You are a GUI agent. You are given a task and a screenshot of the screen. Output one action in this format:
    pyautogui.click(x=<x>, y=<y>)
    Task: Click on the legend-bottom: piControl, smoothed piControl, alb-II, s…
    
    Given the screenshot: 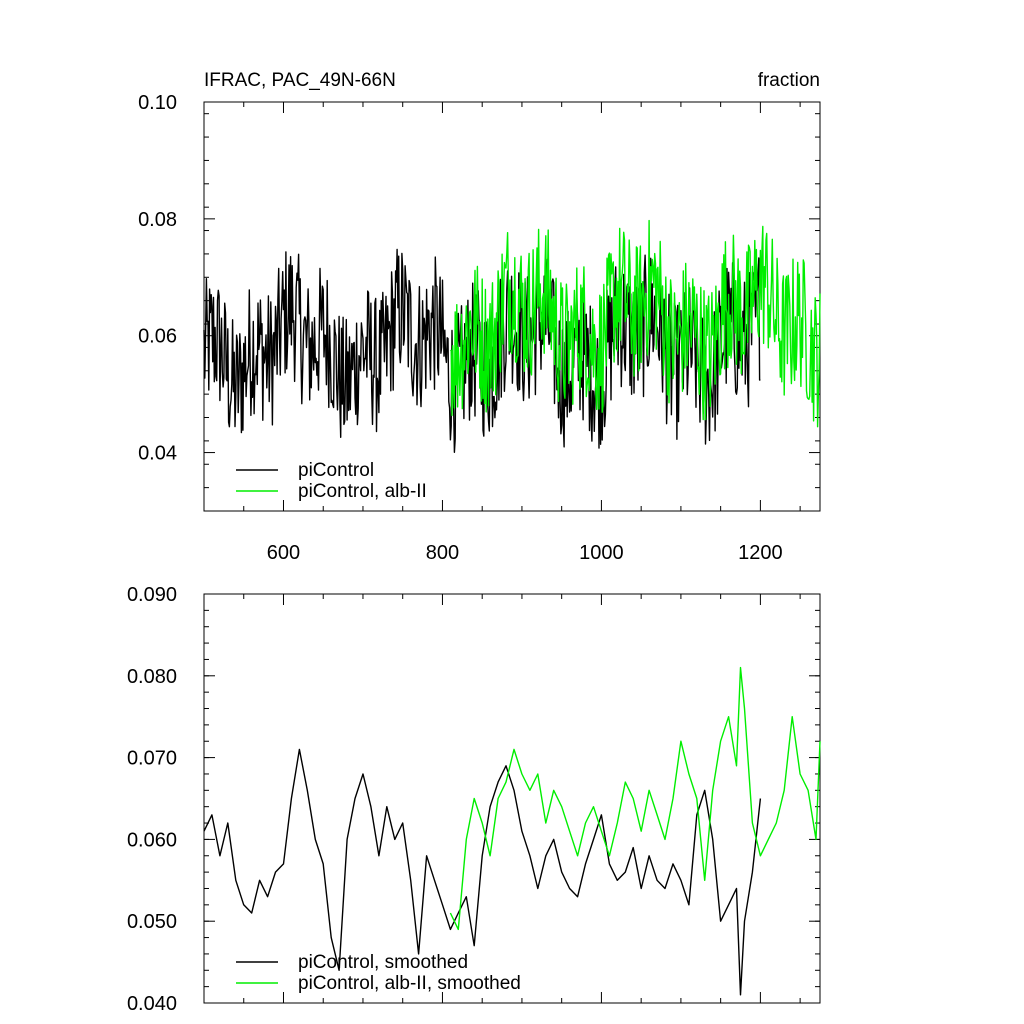 What is the action you would take?
    pyautogui.click(x=378, y=973)
    